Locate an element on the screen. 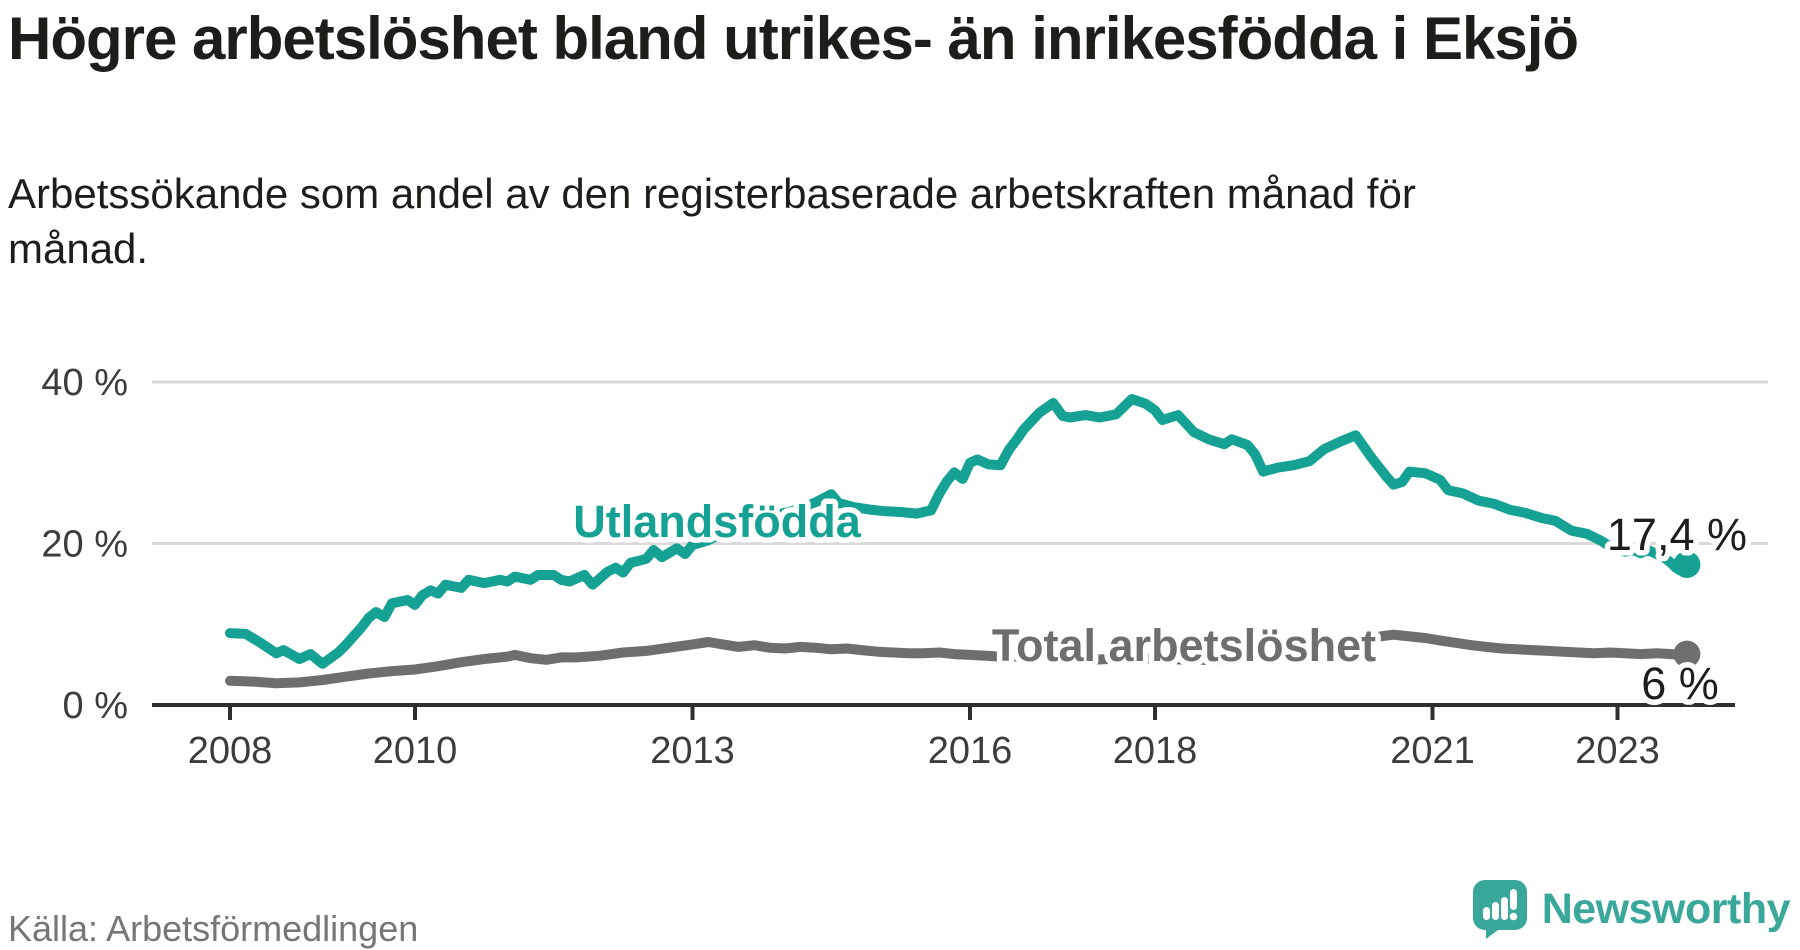 The height and width of the screenshot is (950, 1800). total-arbetsloshet-end-dot is located at coordinates (1687, 654).